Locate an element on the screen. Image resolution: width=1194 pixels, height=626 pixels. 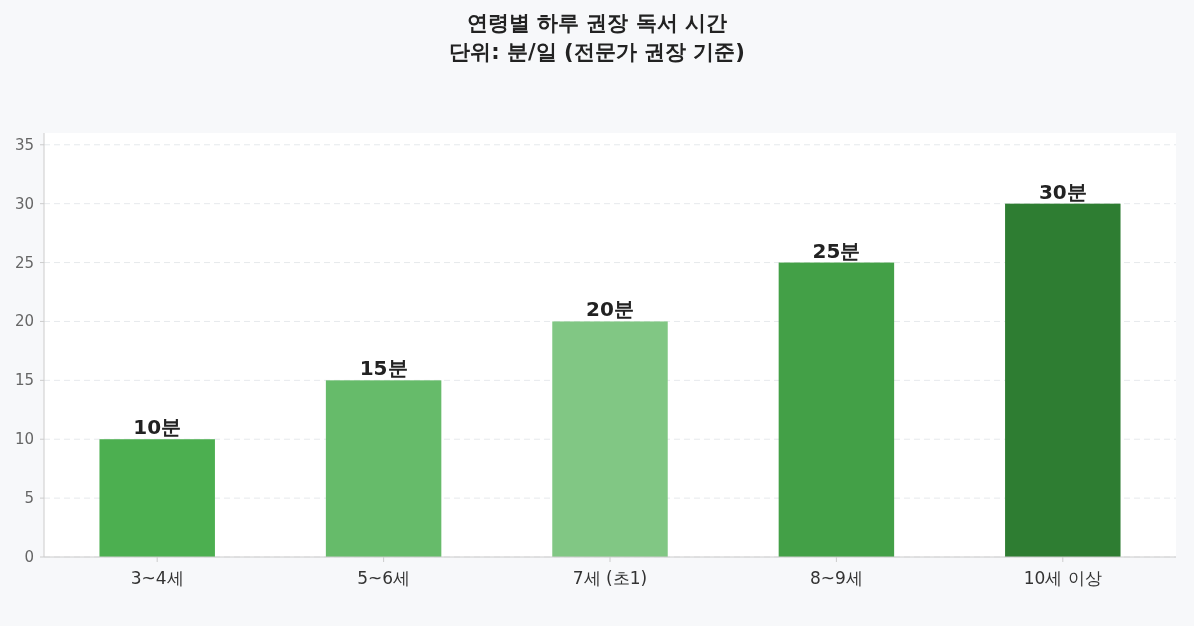
x-tick-label: 8~9세 is located at coordinates (836, 578).